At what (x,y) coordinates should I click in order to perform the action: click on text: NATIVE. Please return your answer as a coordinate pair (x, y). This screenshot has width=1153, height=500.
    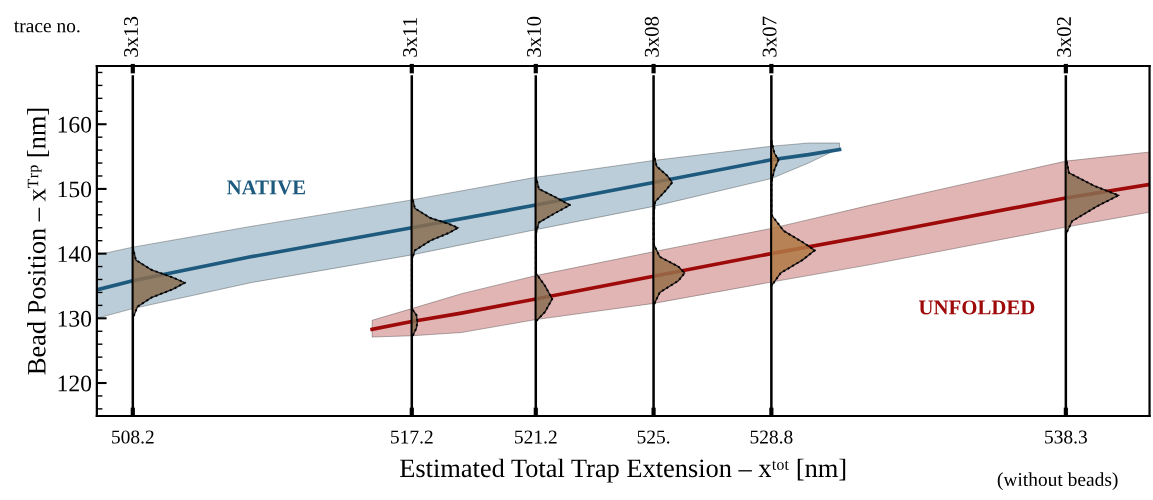
    Looking at the image, I should click on (266, 187).